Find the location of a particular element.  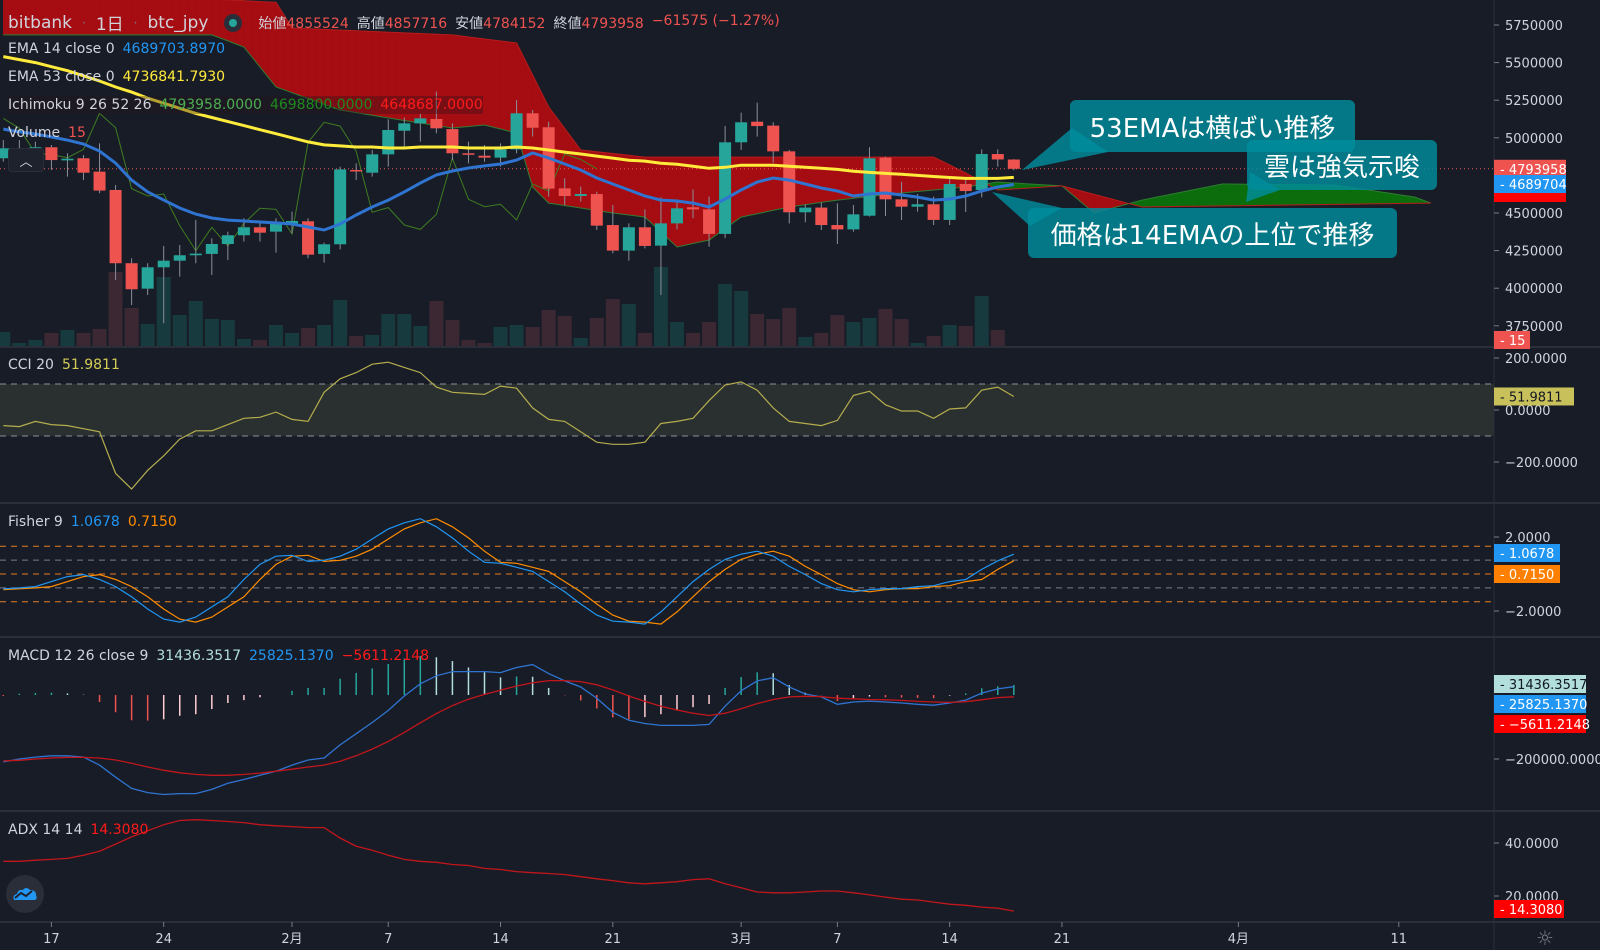

ema14-price-label: - 4689704 is located at coordinates (1533, 185).